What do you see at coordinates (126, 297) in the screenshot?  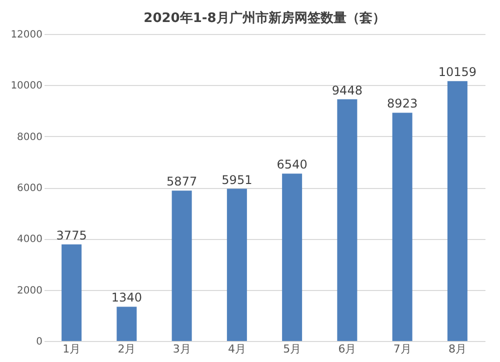 I see `data-label: 1340` at bounding box center [126, 297].